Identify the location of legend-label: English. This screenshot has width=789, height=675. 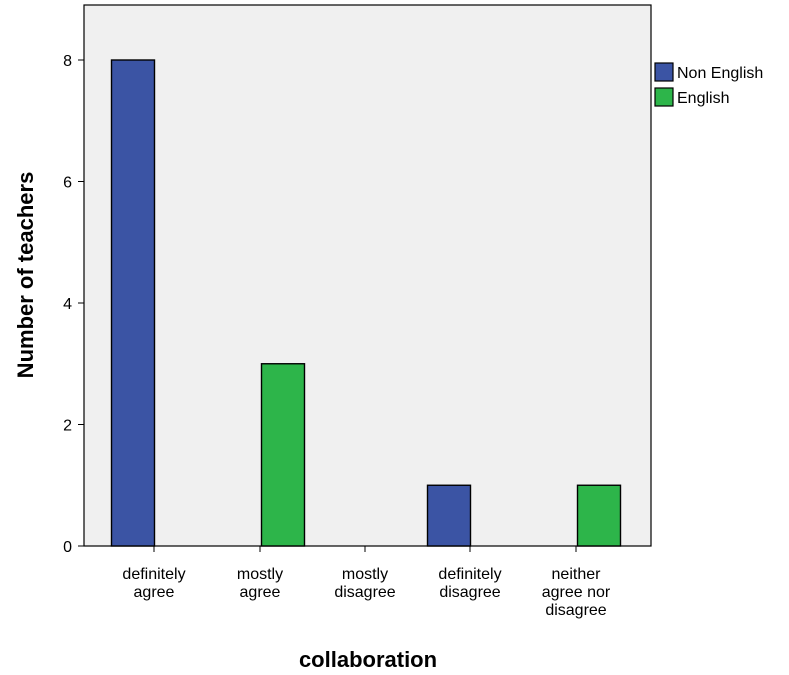
(703, 98).